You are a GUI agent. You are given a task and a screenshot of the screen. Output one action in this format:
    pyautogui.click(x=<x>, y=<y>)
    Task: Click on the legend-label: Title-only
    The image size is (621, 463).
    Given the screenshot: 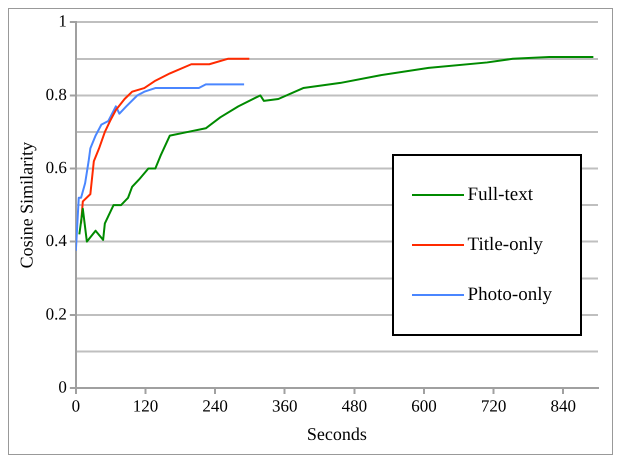 What is the action you would take?
    pyautogui.click(x=505, y=245)
    